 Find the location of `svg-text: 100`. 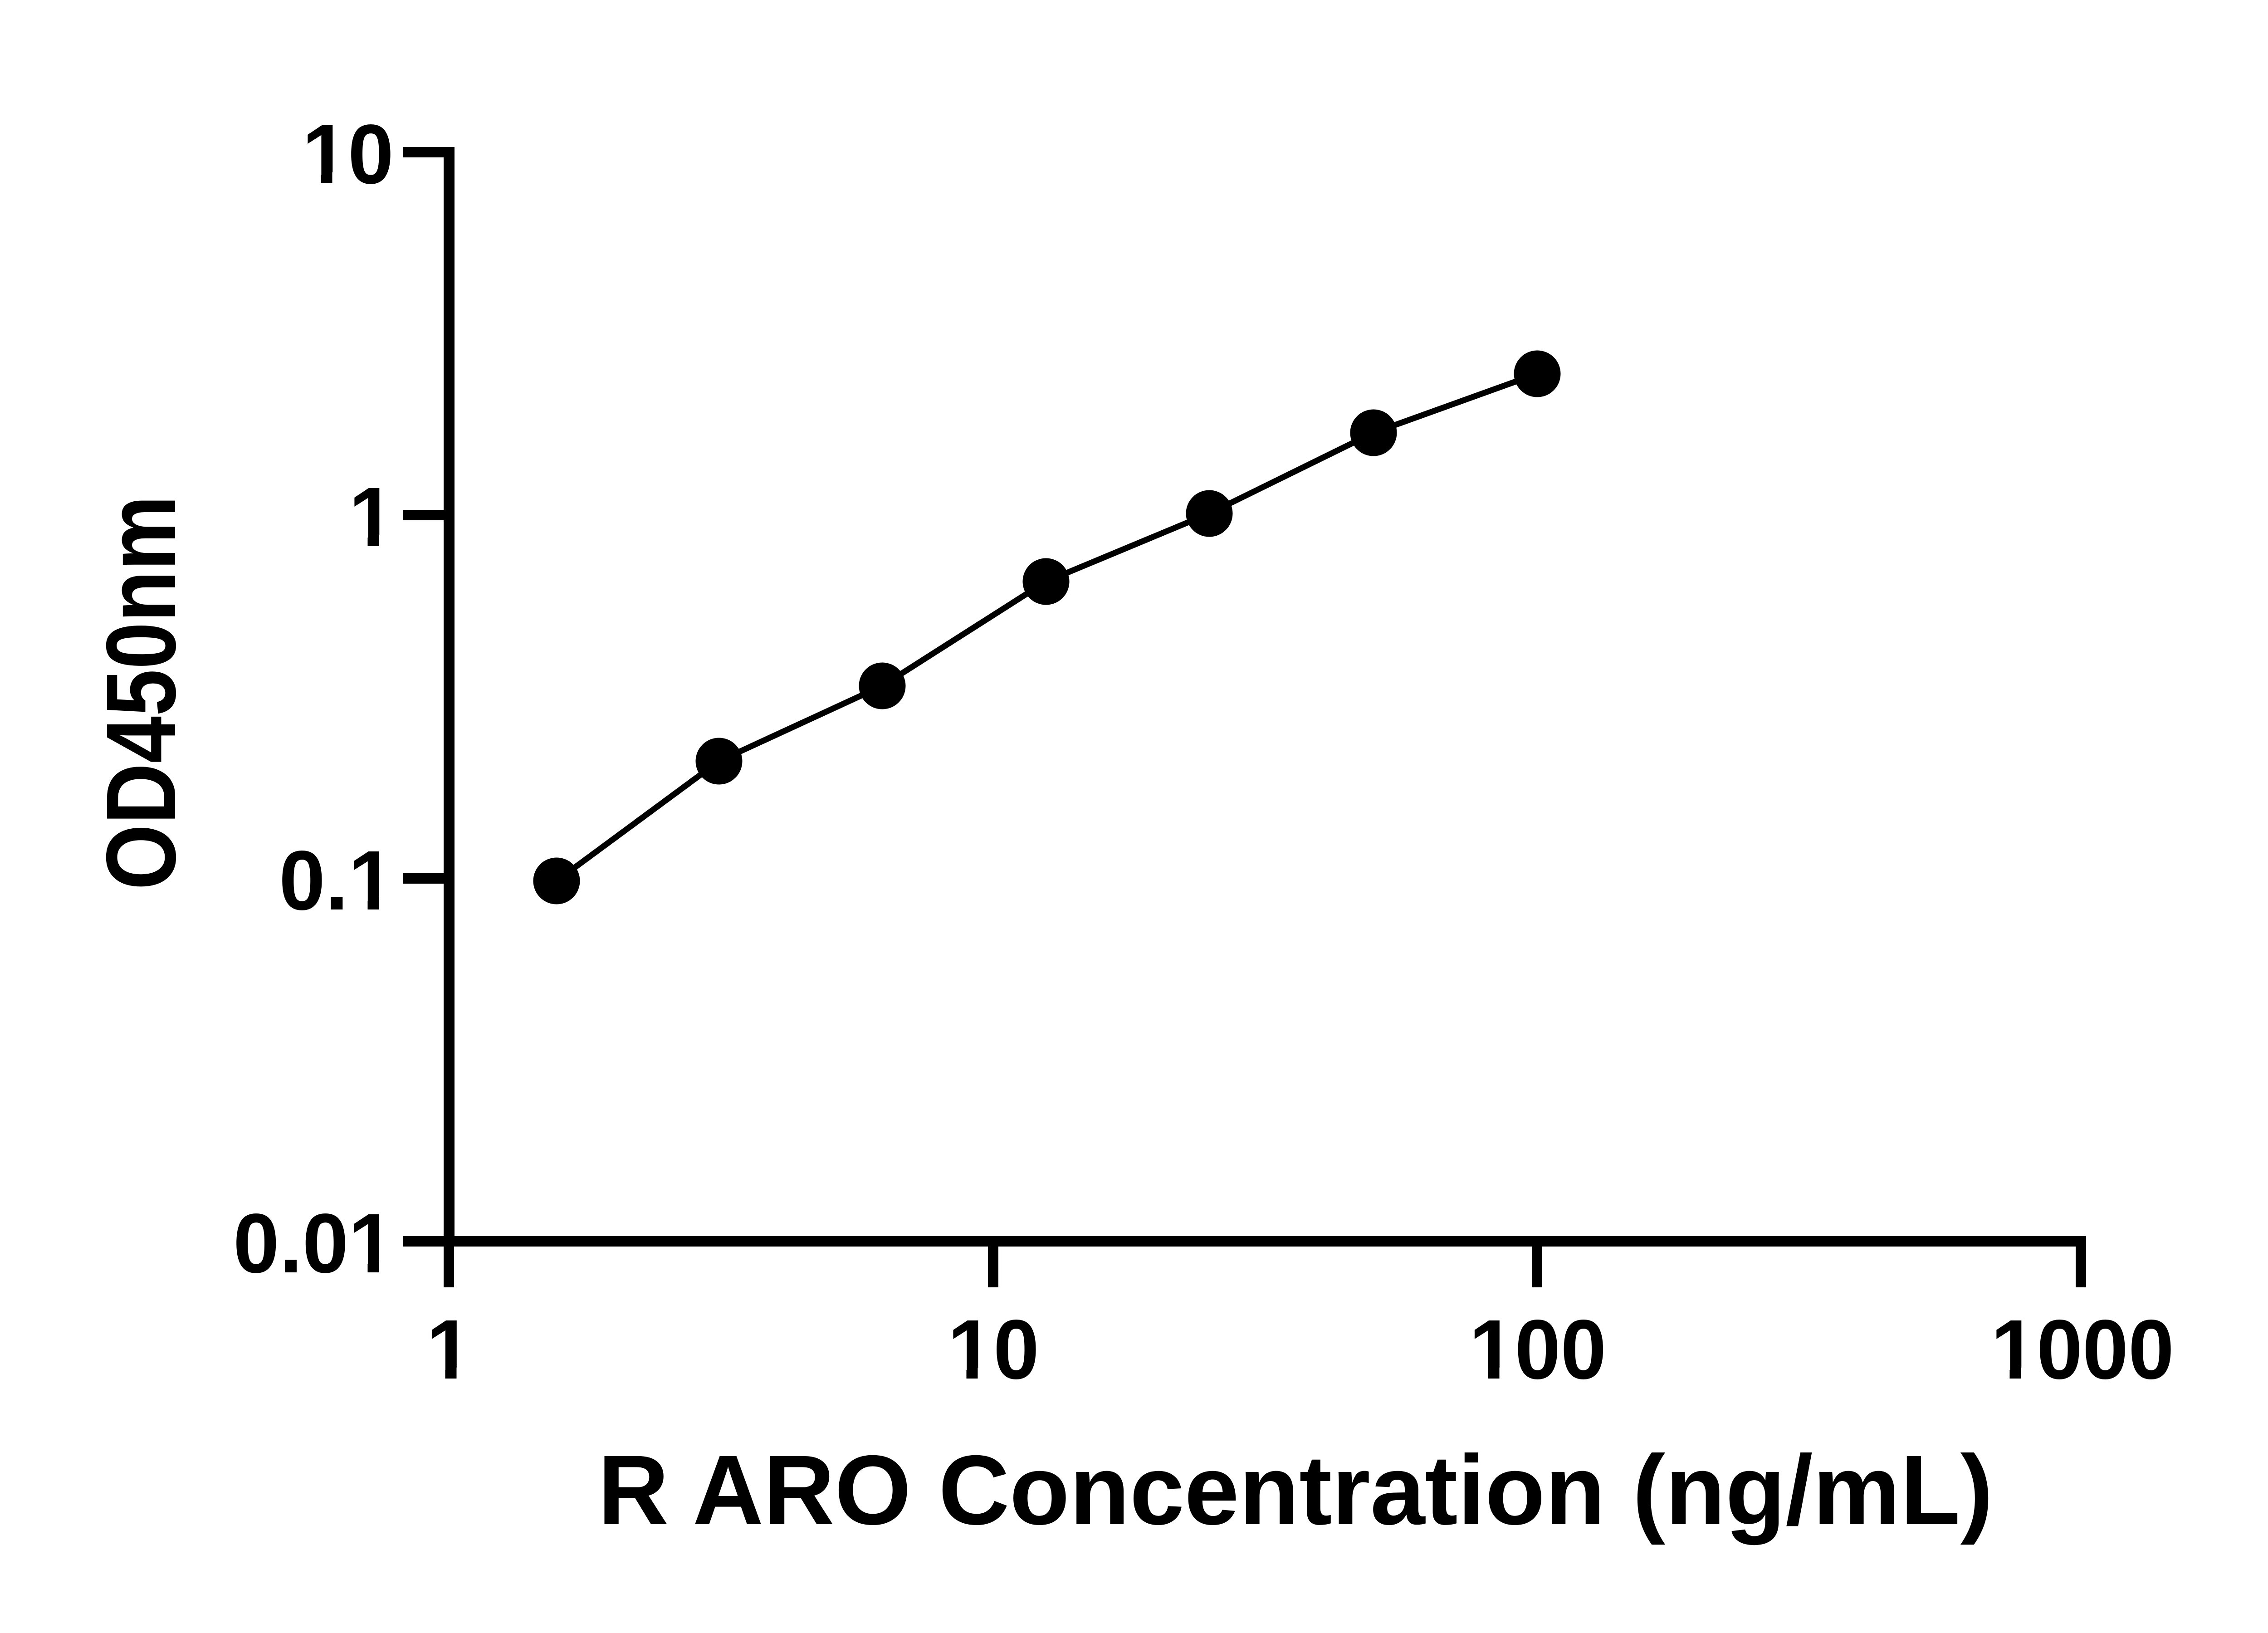

svg-text: 100 is located at coordinates (1538, 1350).